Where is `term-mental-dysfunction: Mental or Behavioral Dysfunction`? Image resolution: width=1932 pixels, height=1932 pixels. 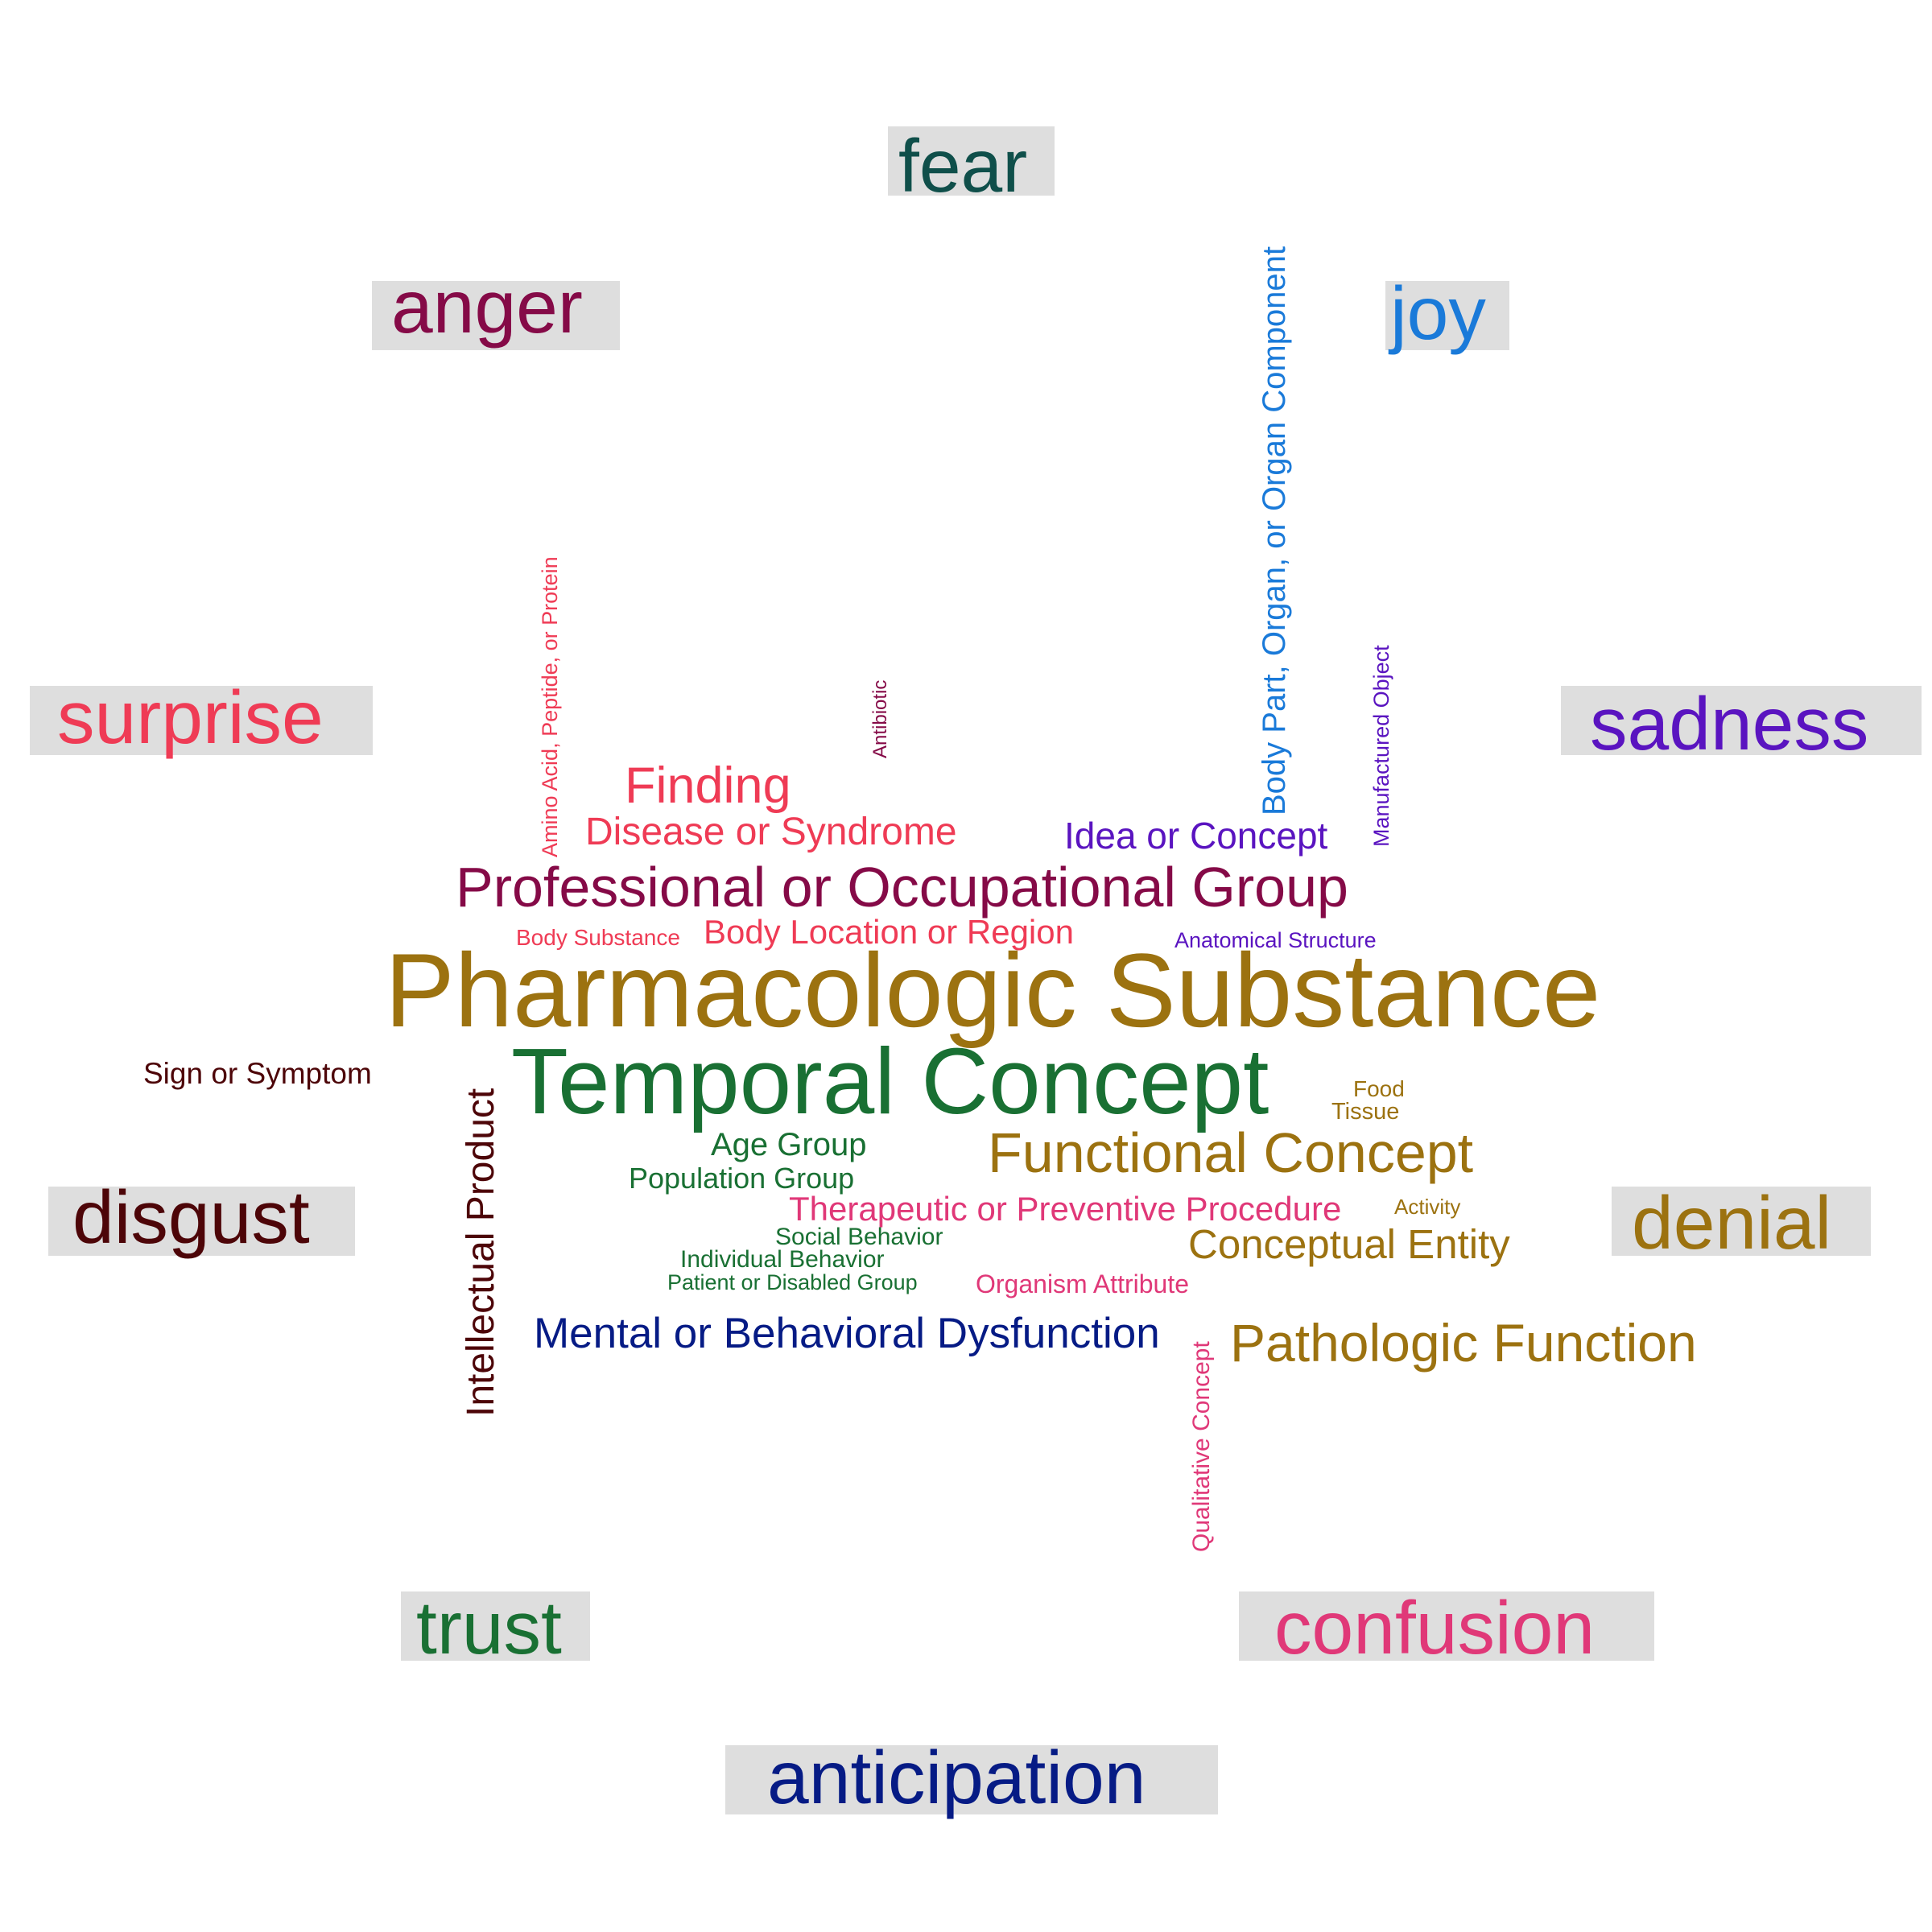
term-mental-dysfunction: Mental or Behavioral Dysfunction is located at coordinates (847, 1333).